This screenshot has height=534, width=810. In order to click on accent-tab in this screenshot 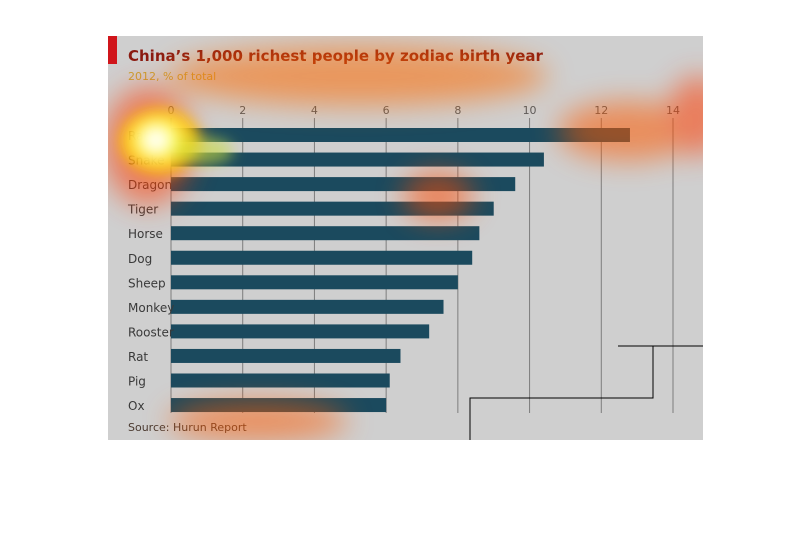, I will do `click(112, 50)`.